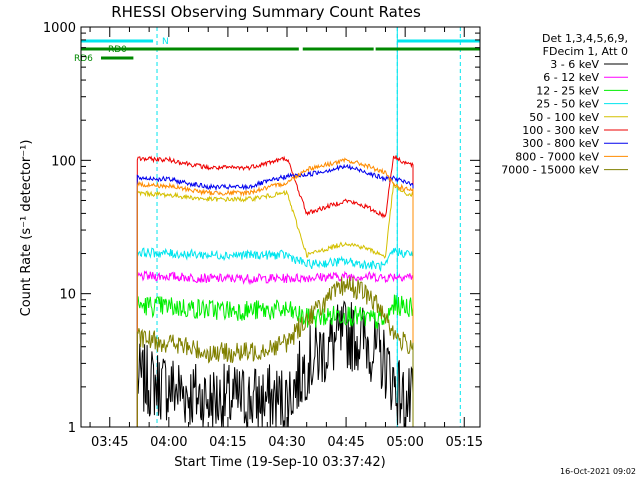 The width and height of the screenshot is (640, 480). What do you see at coordinates (279, 462) in the screenshot?
I see `x-axis-label: Start Time (19-Sep-10 03:37:42)` at bounding box center [279, 462].